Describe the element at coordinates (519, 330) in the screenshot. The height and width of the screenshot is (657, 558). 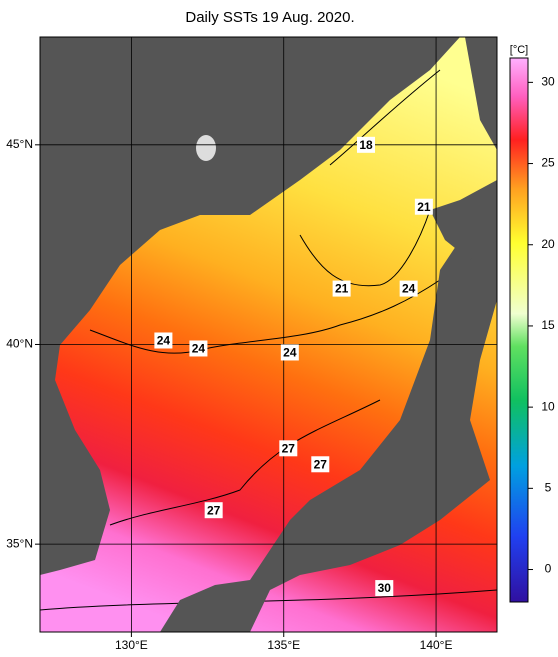
I see `colorbar` at that location.